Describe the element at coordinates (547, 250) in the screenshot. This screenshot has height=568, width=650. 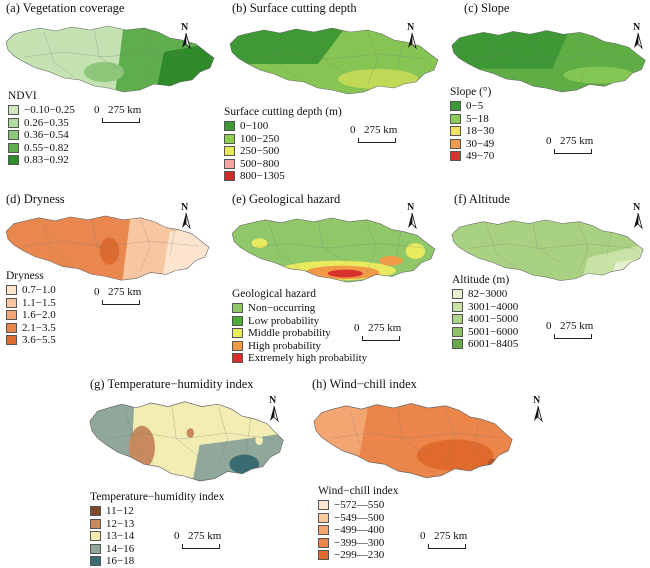
I see `map-altitude` at that location.